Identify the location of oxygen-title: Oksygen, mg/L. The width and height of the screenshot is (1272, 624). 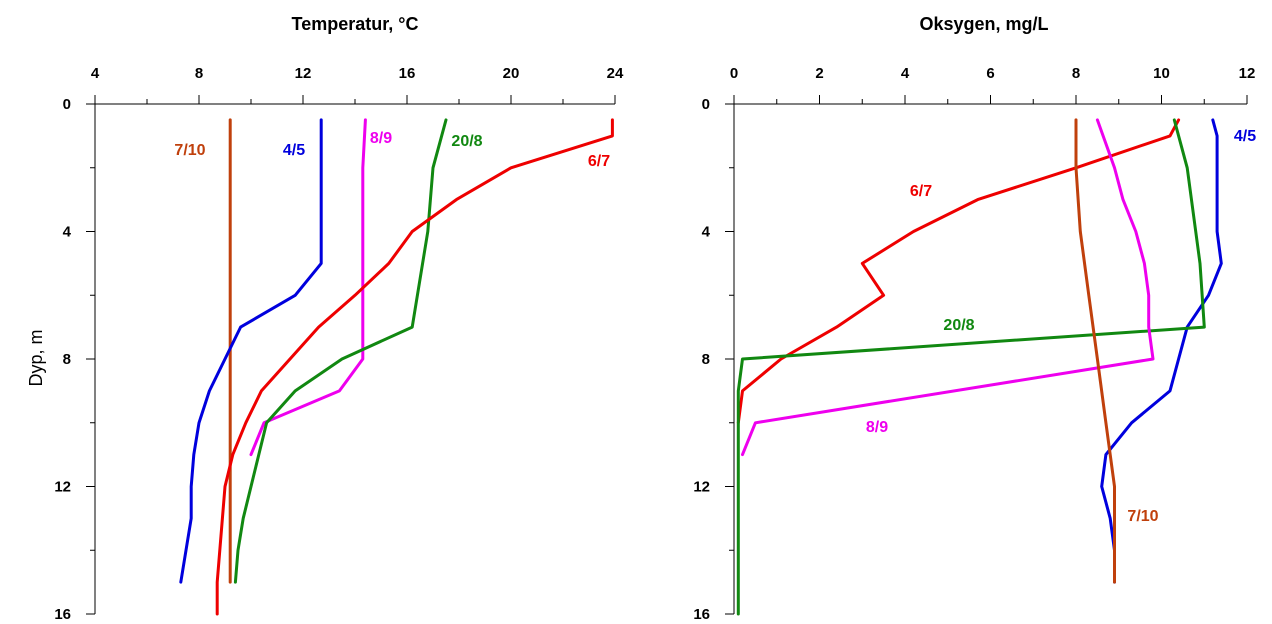
(983, 24).